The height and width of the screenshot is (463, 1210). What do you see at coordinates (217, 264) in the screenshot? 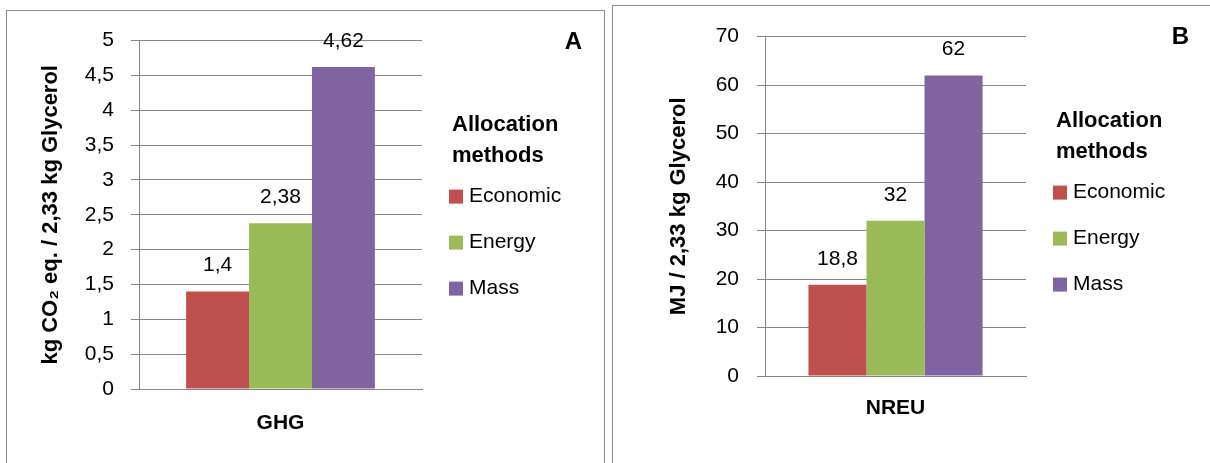
I see `data-label: 1,4` at bounding box center [217, 264].